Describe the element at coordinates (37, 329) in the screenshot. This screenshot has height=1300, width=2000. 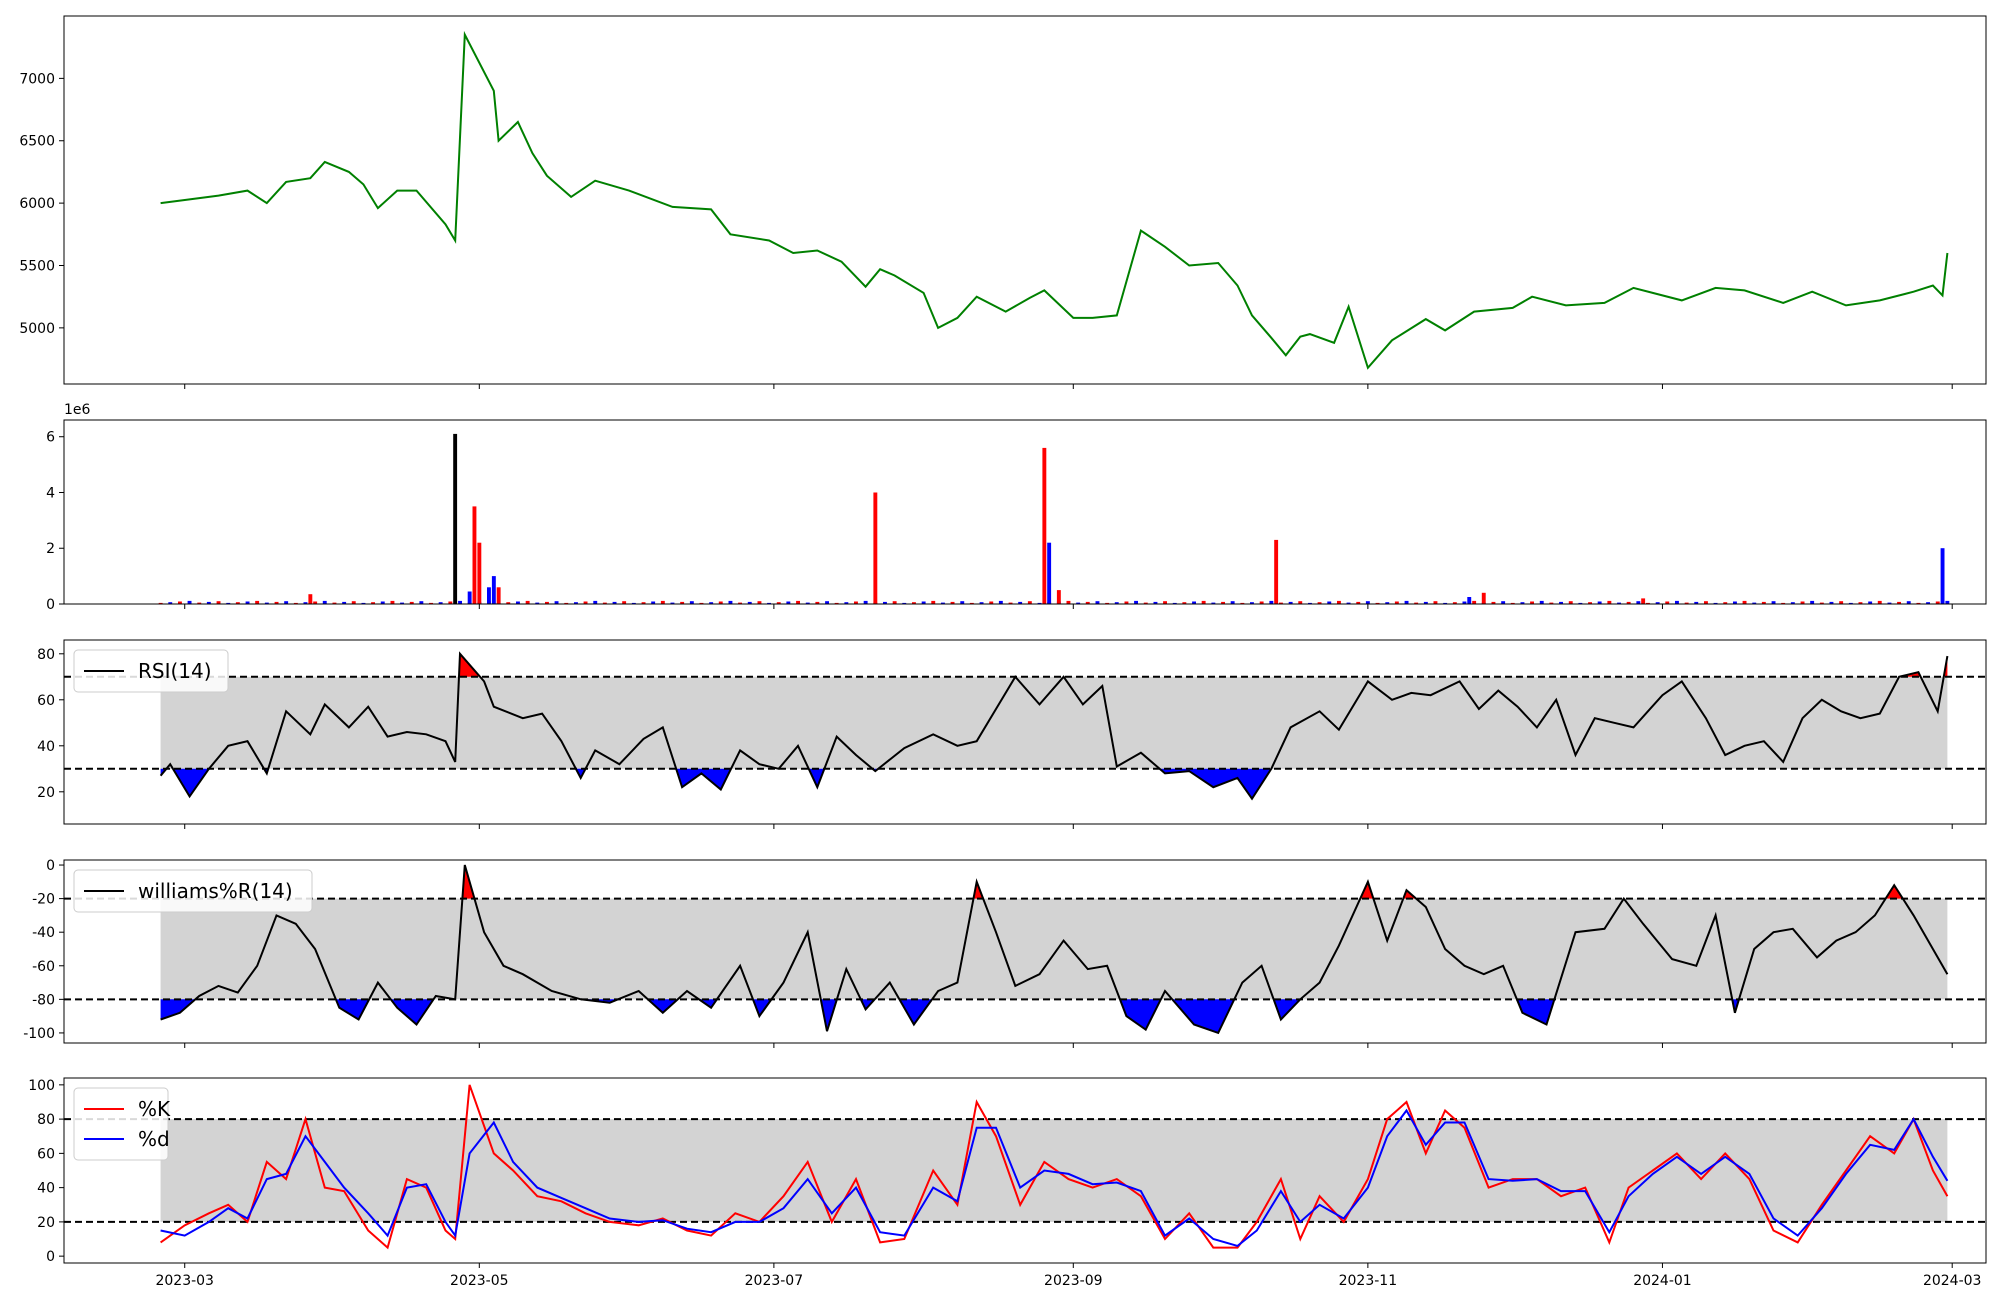
I see `price-ytick-label: 5000` at that location.